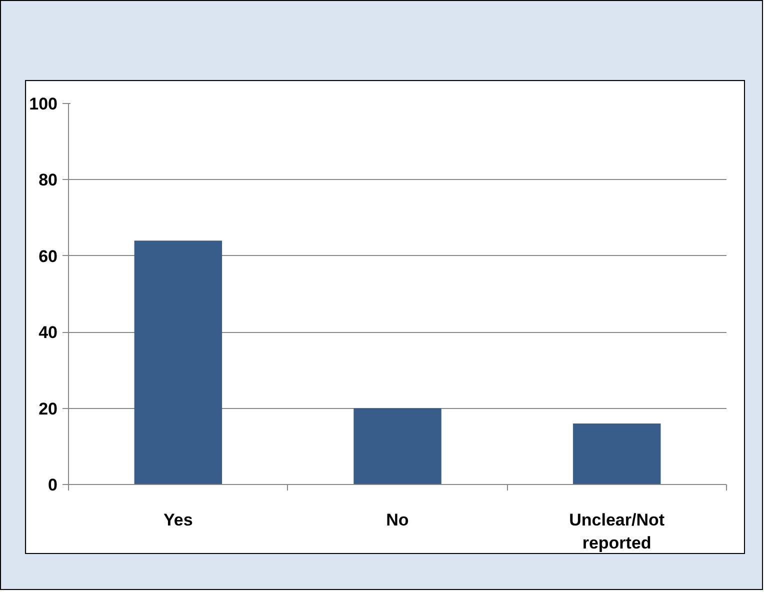 The height and width of the screenshot is (592, 764). What do you see at coordinates (48, 180) in the screenshot?
I see `y-tick-label: 80` at bounding box center [48, 180].